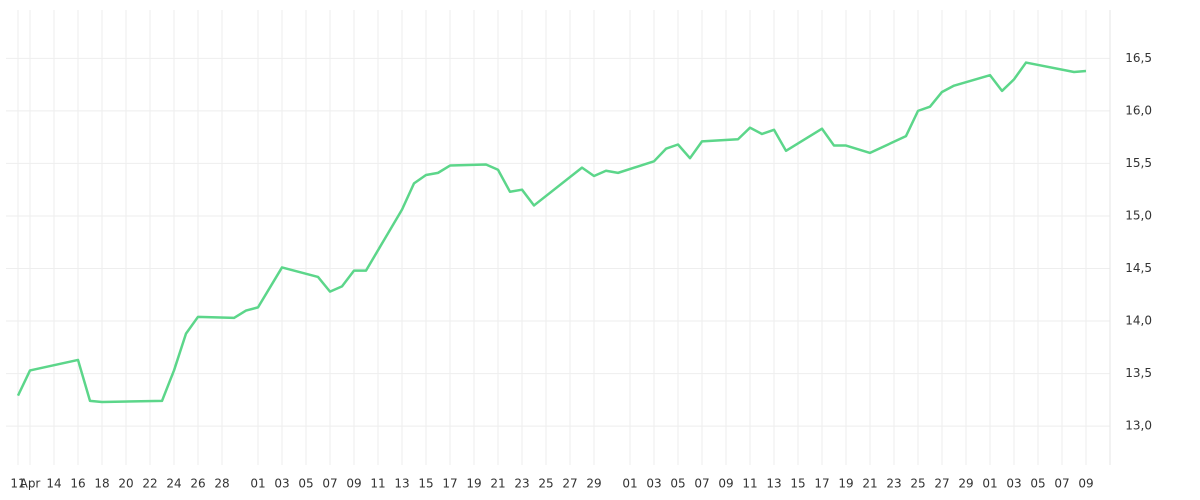 This screenshot has height=500, width=1200. What do you see at coordinates (173, 484) in the screenshot?
I see `x-tick-label: 24` at bounding box center [173, 484].